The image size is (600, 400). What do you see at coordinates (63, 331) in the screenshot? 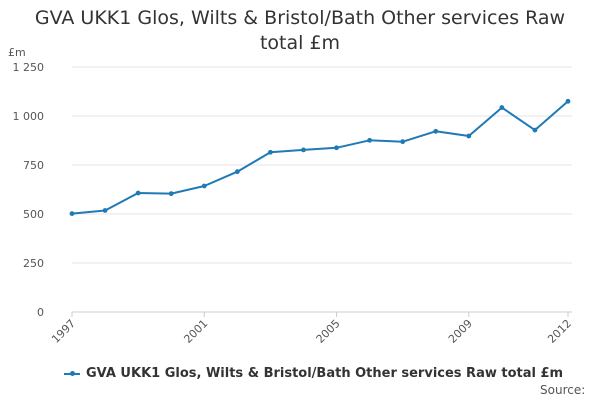
I see `x-tick-label: 1997` at bounding box center [63, 331].